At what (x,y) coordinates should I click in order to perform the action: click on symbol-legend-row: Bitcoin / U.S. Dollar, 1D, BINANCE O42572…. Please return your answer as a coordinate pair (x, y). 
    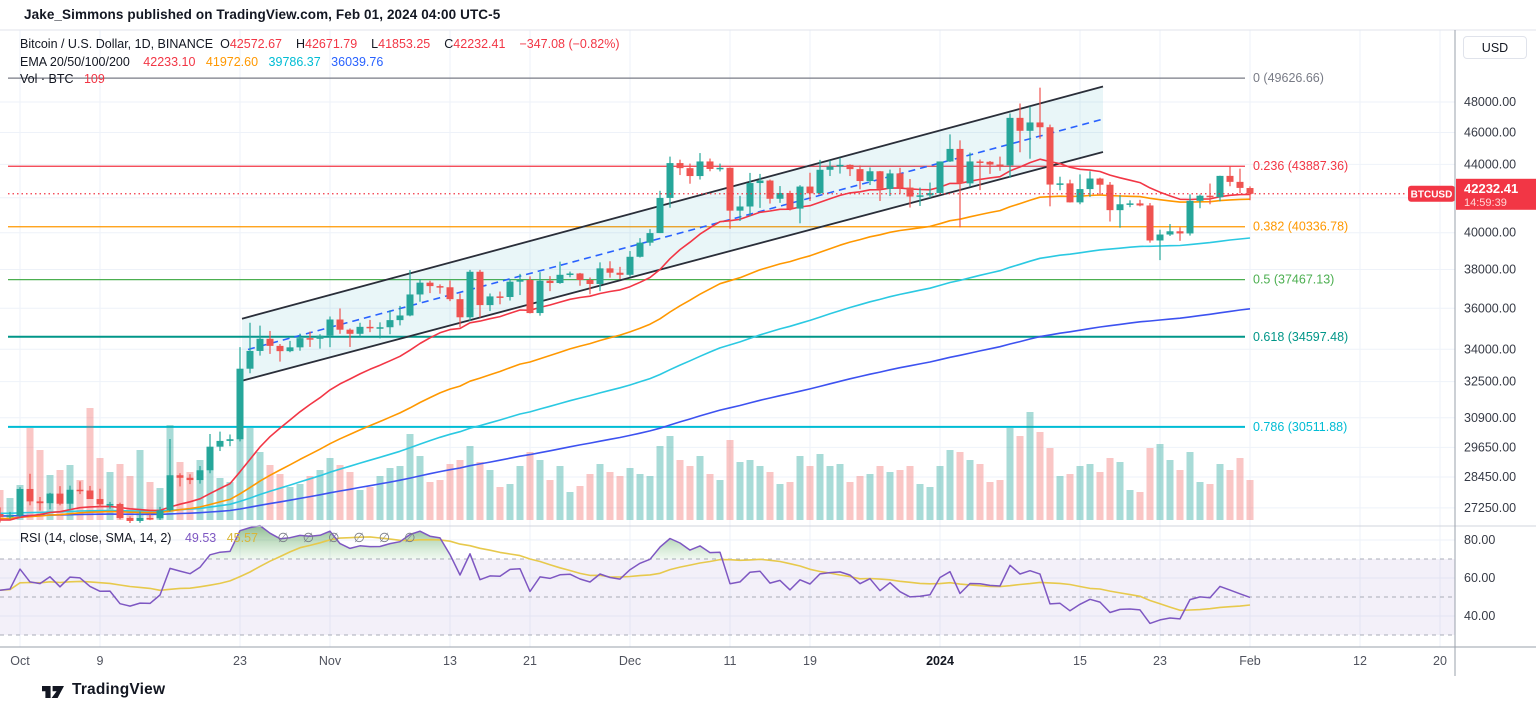
    Looking at the image, I should click on (327, 44).